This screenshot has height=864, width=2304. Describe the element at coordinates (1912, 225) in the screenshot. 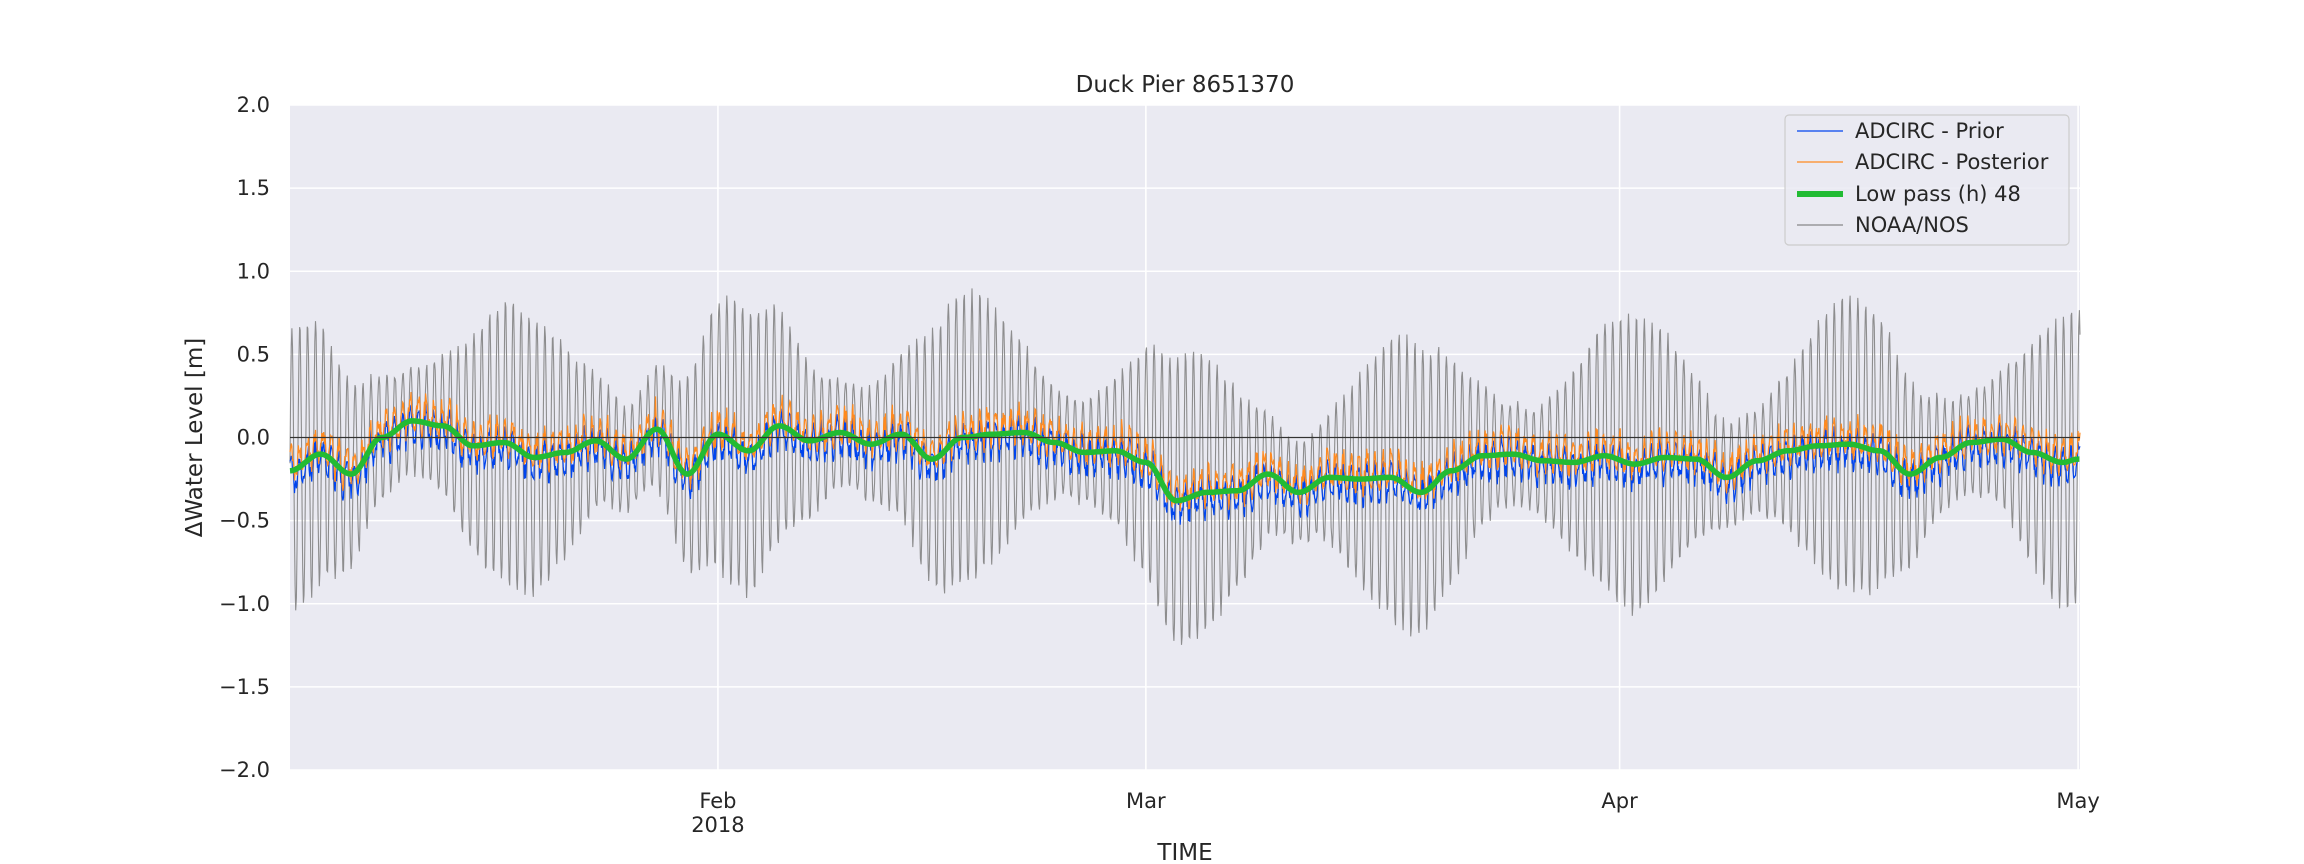

I see `legend-label-observed: NOAA/NOS` at that location.